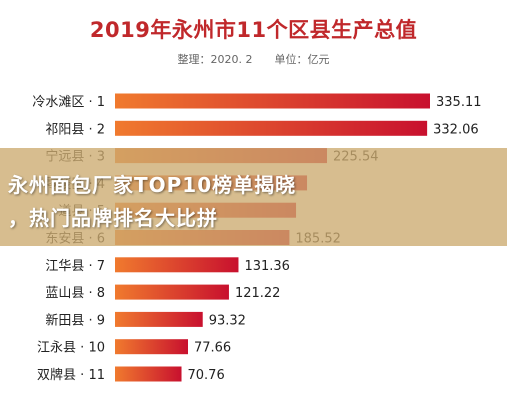  Describe the element at coordinates (75, 129) in the screenshot. I see `category-label: 祁阳县 · 2` at that location.